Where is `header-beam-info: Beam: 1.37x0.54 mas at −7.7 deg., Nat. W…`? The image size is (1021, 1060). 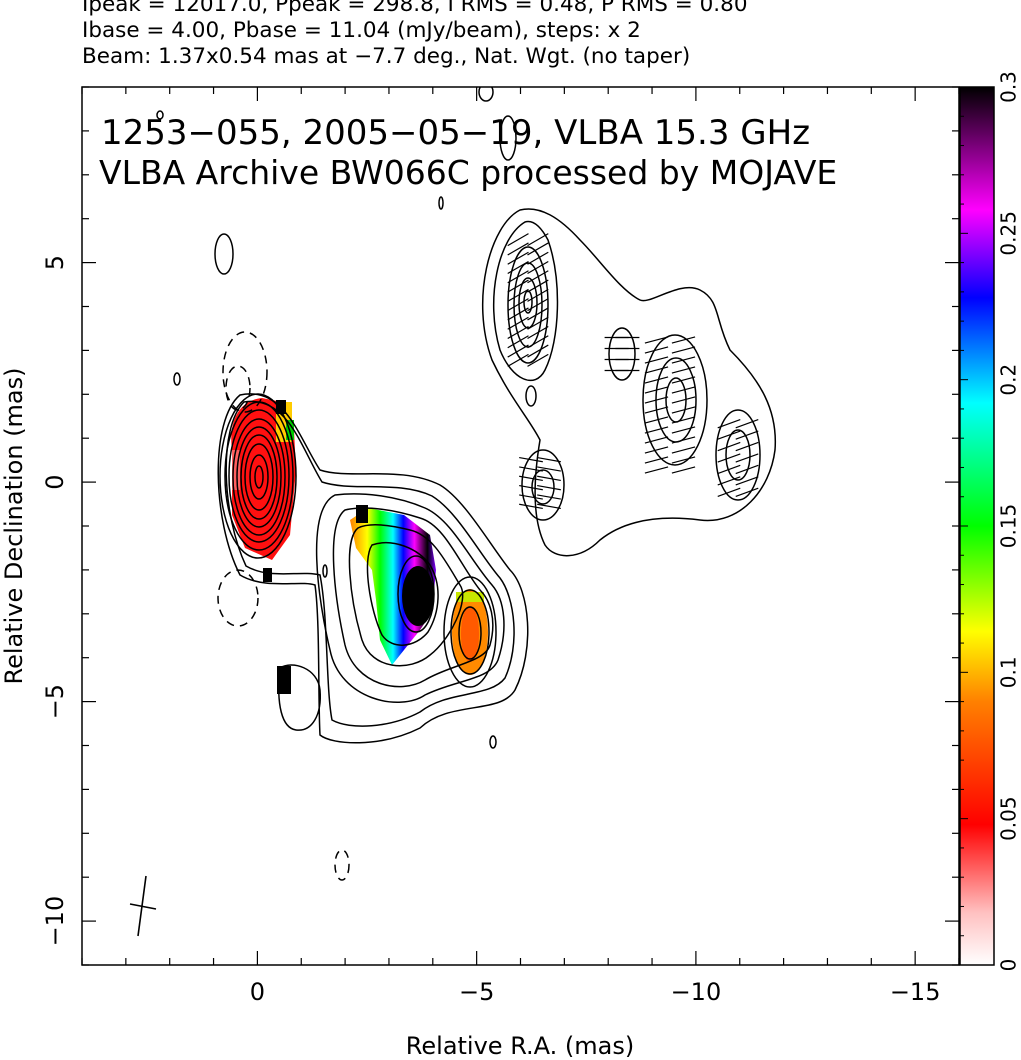
header-beam-info: Beam: 1.37x0.54 mas at −7.7 deg., Nat. W… is located at coordinates (386, 56).